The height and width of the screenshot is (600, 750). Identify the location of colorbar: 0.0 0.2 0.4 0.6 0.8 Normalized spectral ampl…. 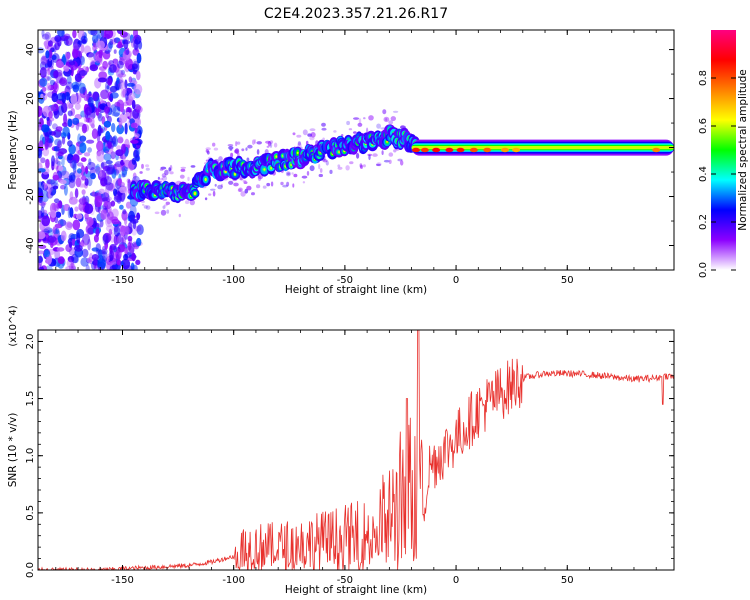
(723, 154).